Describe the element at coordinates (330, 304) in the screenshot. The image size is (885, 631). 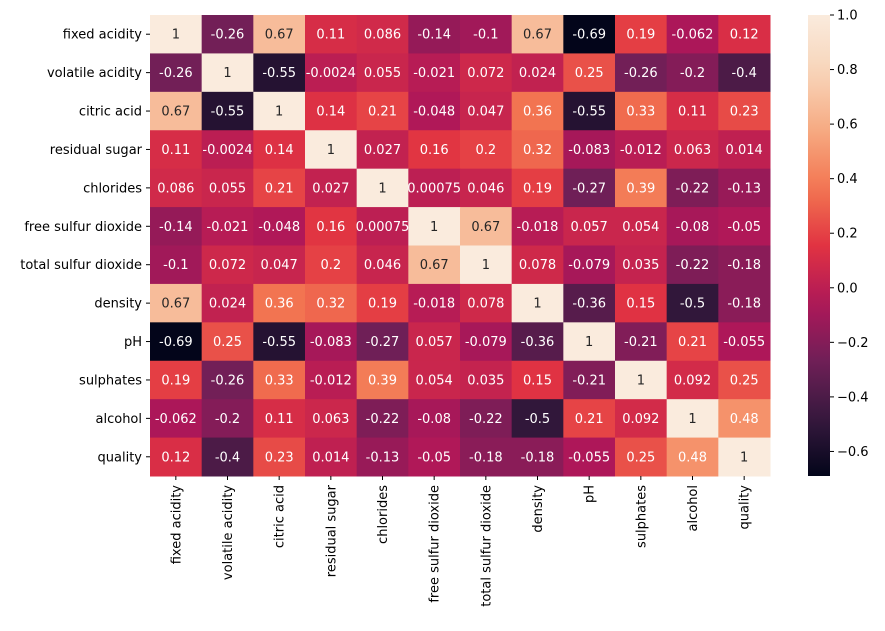
I see `cell-label: 0.32` at that location.